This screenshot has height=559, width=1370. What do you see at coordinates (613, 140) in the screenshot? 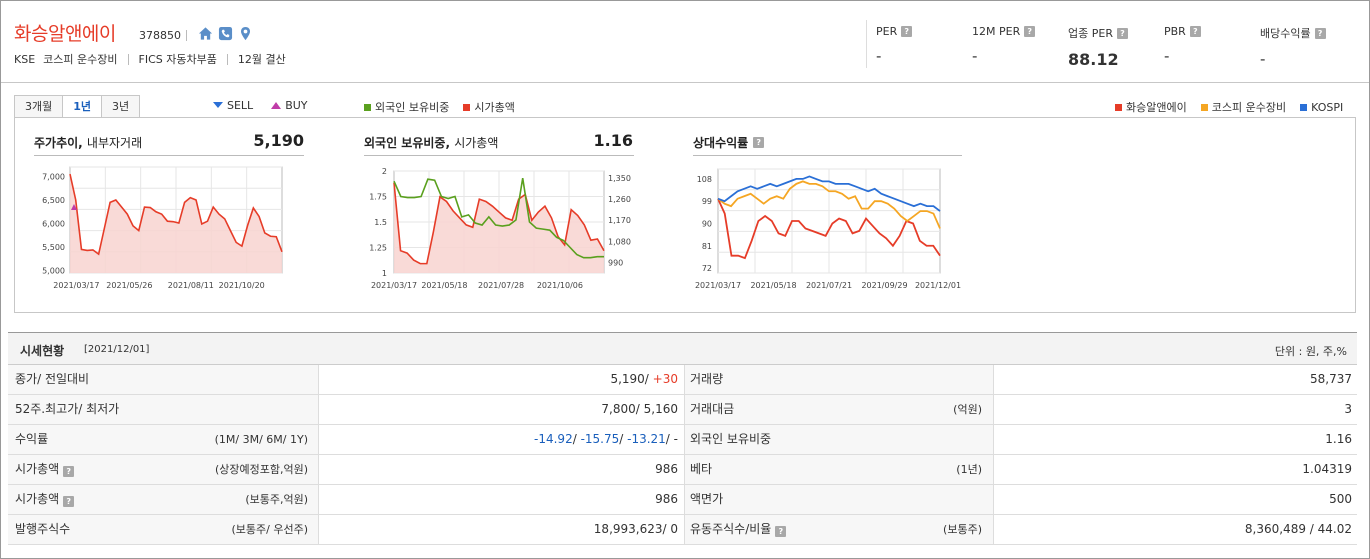
I see `chart2-headline: 1.16` at bounding box center [613, 140].